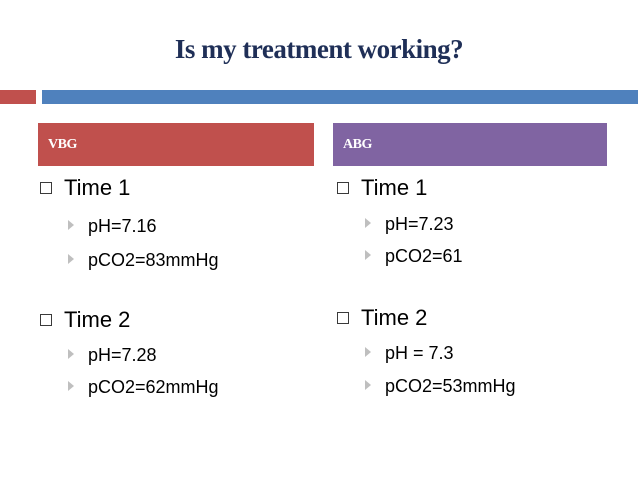 The width and height of the screenshot is (638, 479). I want to click on abg-time1-label: Time 1, so click(394, 187).